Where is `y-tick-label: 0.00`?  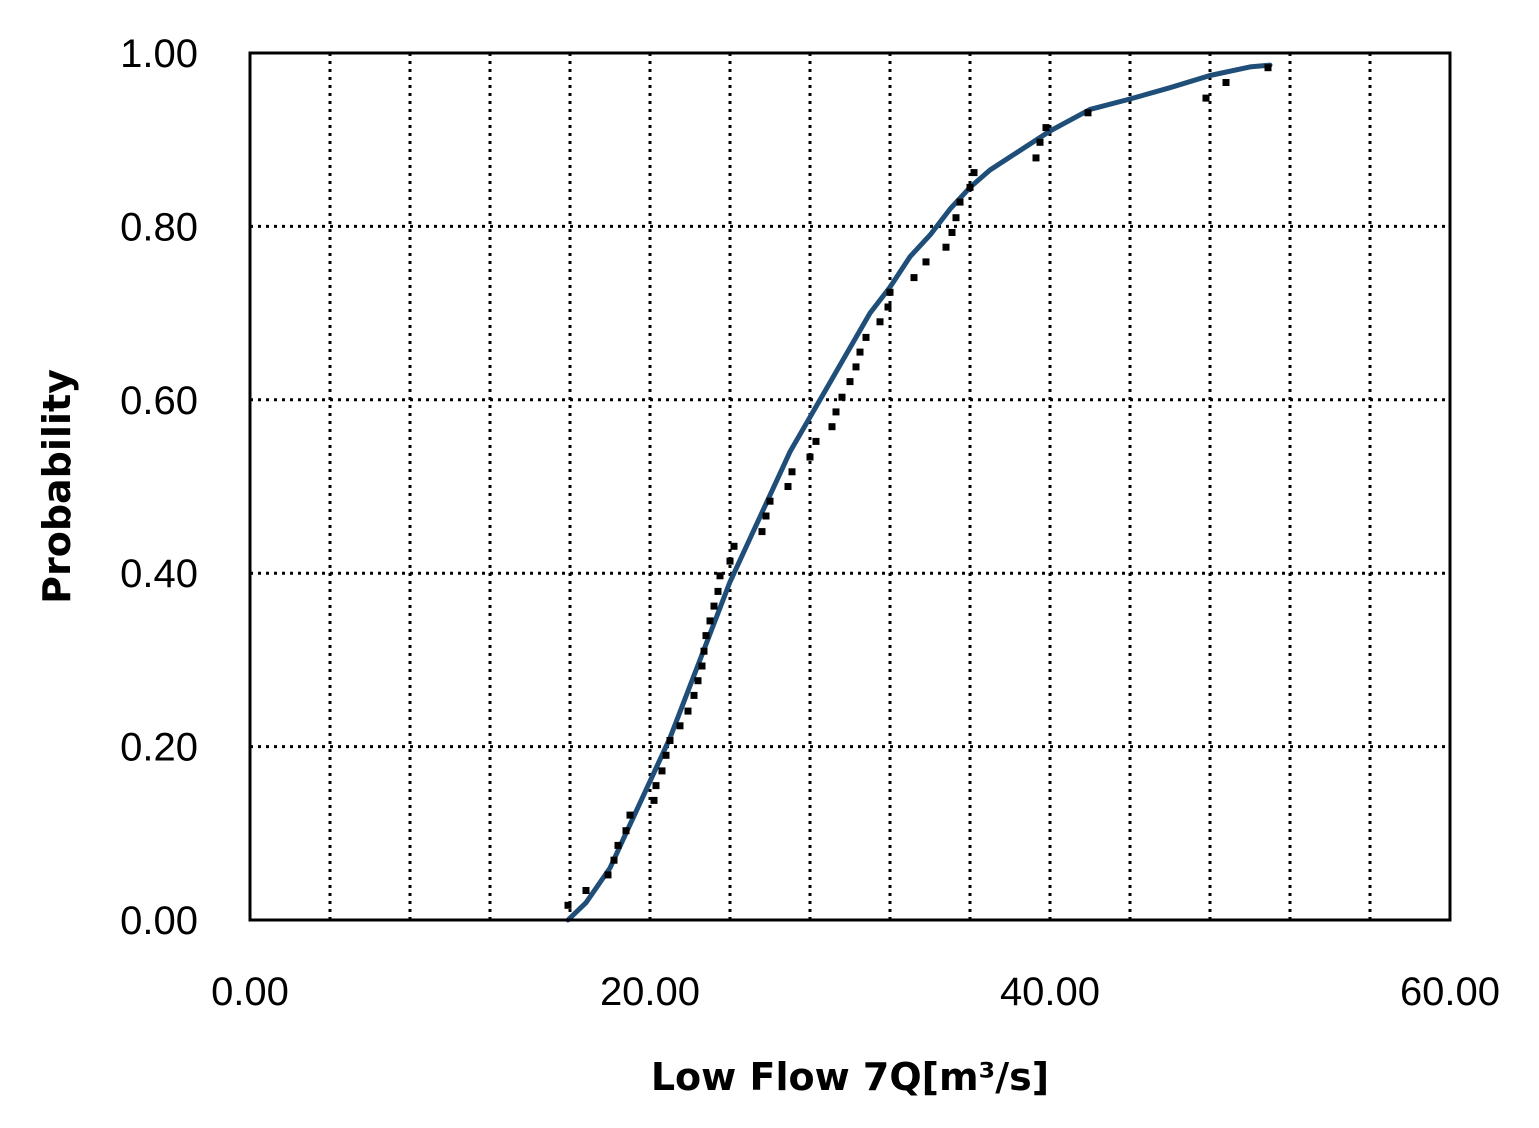 y-tick-label: 0.00 is located at coordinates (159, 921).